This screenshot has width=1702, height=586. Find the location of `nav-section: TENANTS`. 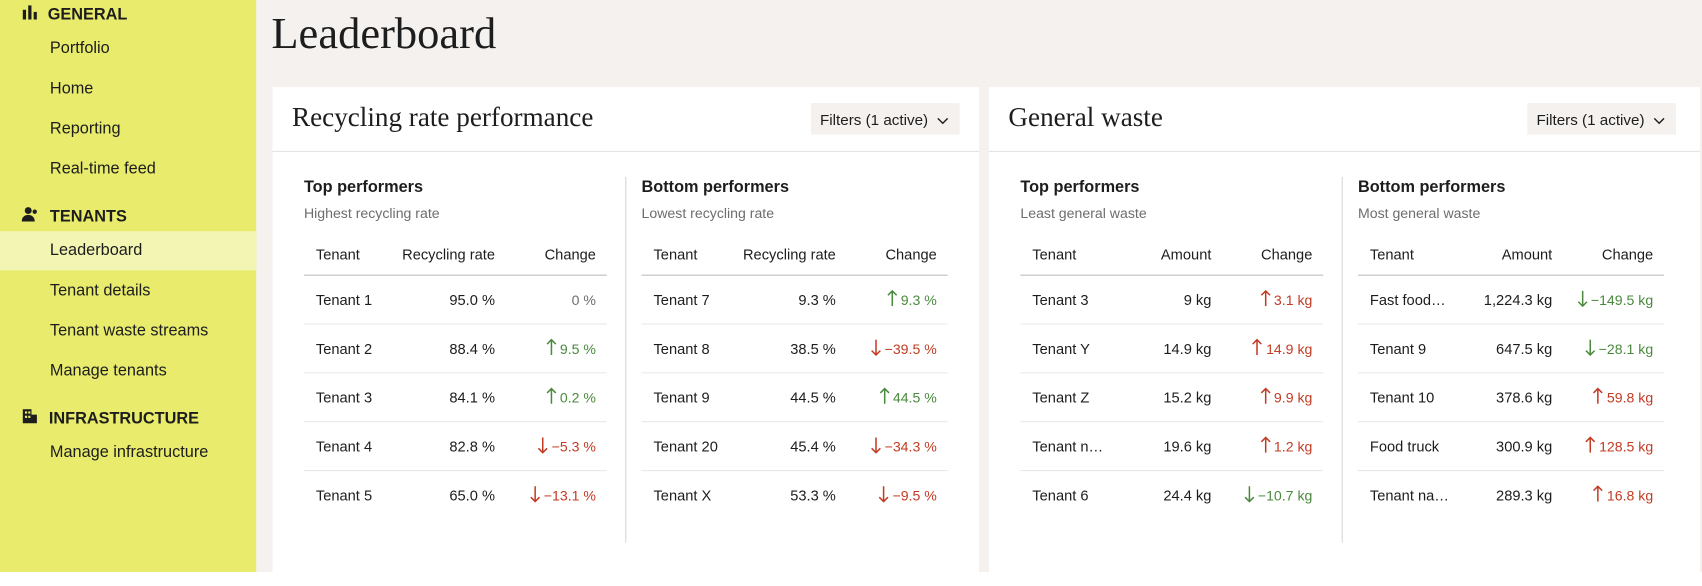

nav-section: TENANTS is located at coordinates (74, 216).